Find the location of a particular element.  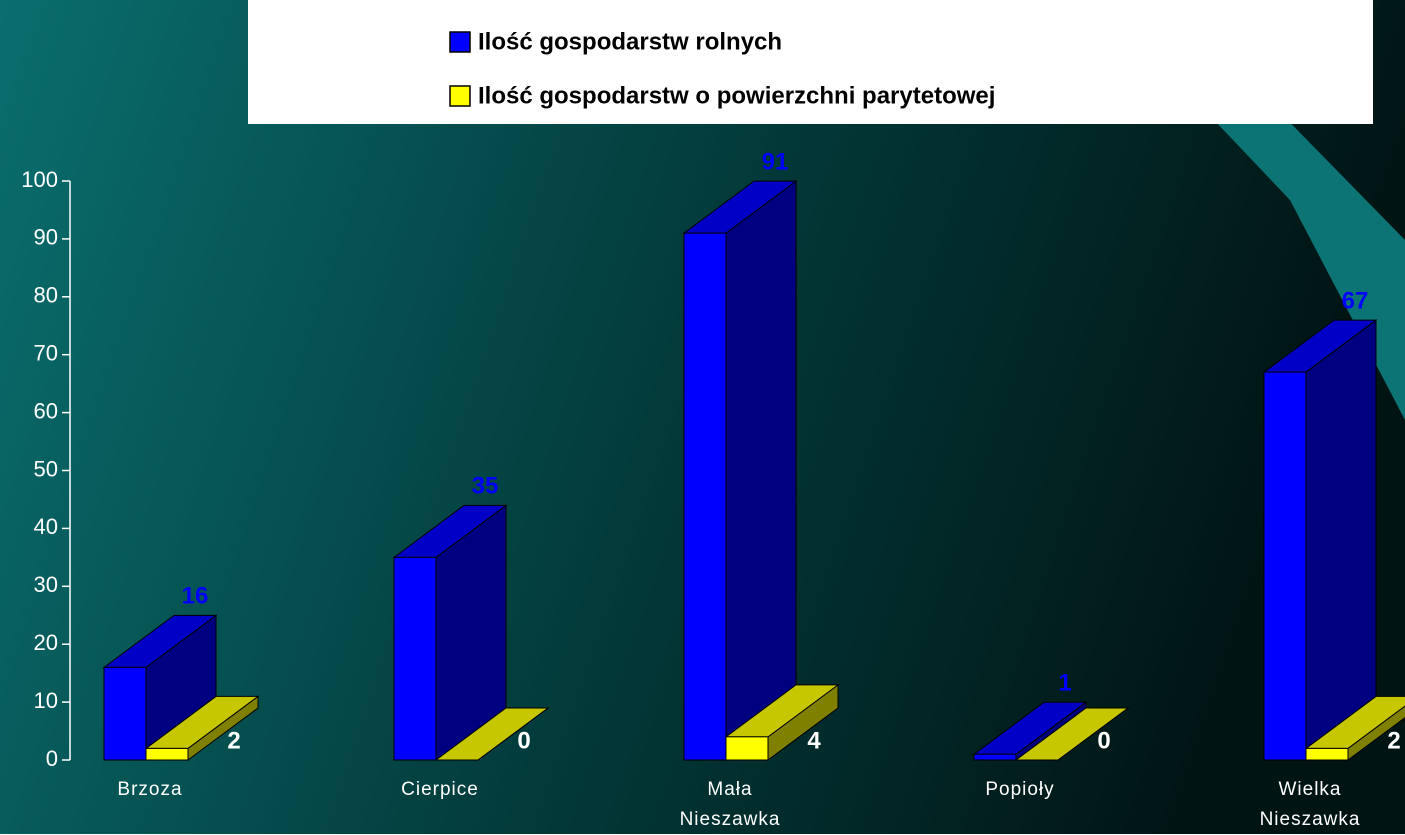

value-label: 16 is located at coordinates (195, 596).